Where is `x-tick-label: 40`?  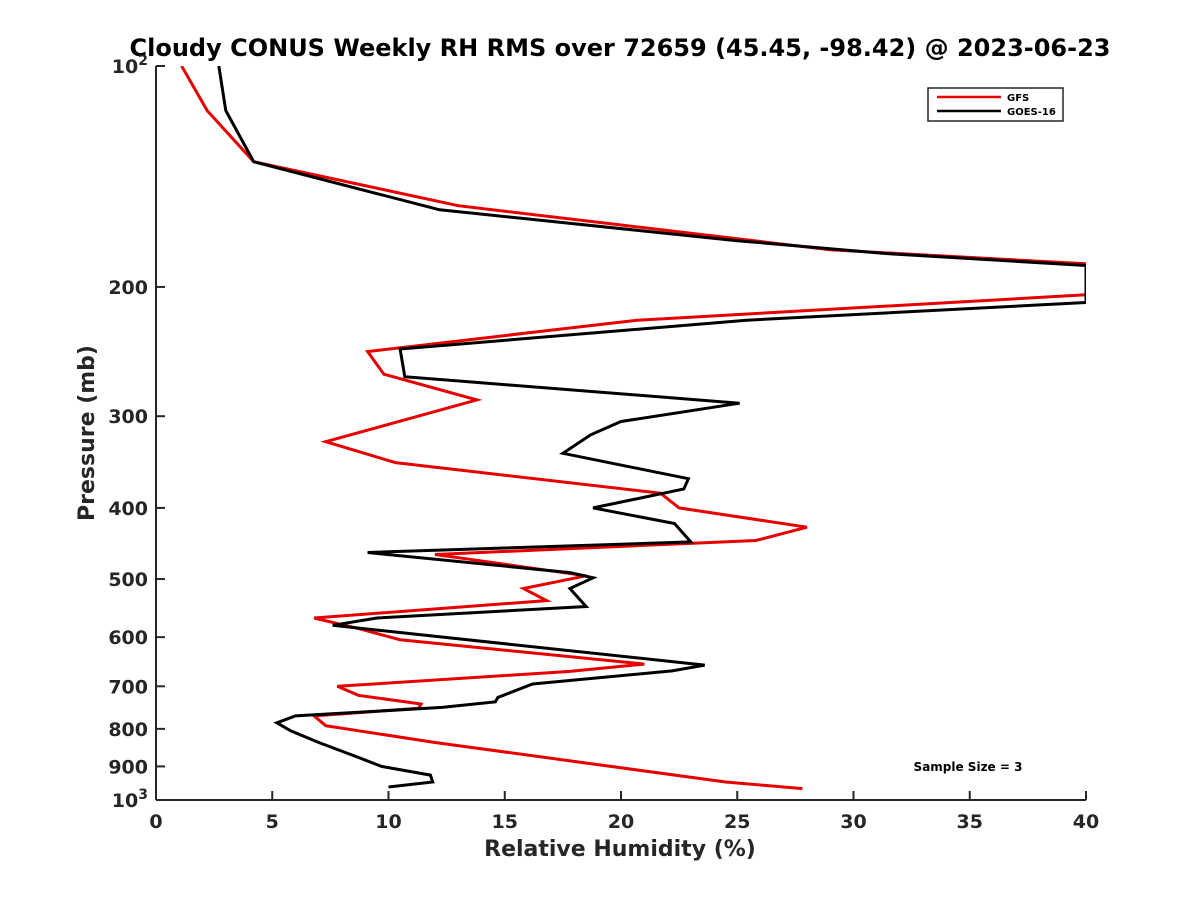 x-tick-label: 40 is located at coordinates (1086, 822).